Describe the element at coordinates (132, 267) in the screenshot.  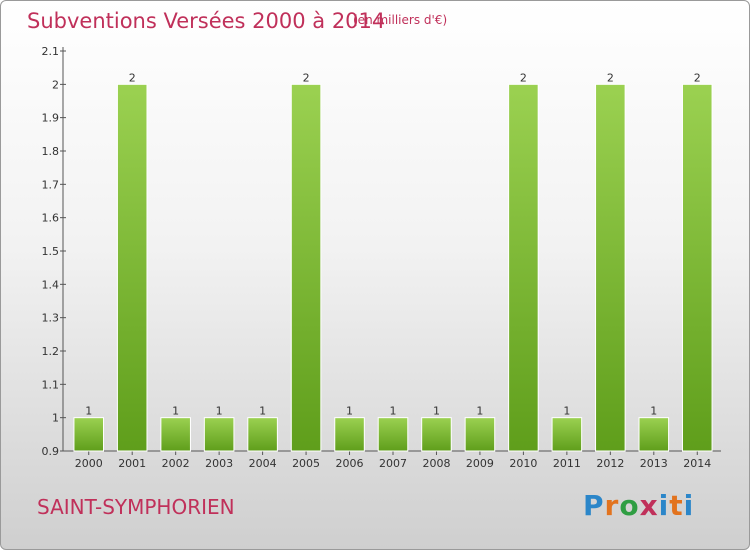
I see `bar-2001` at that location.